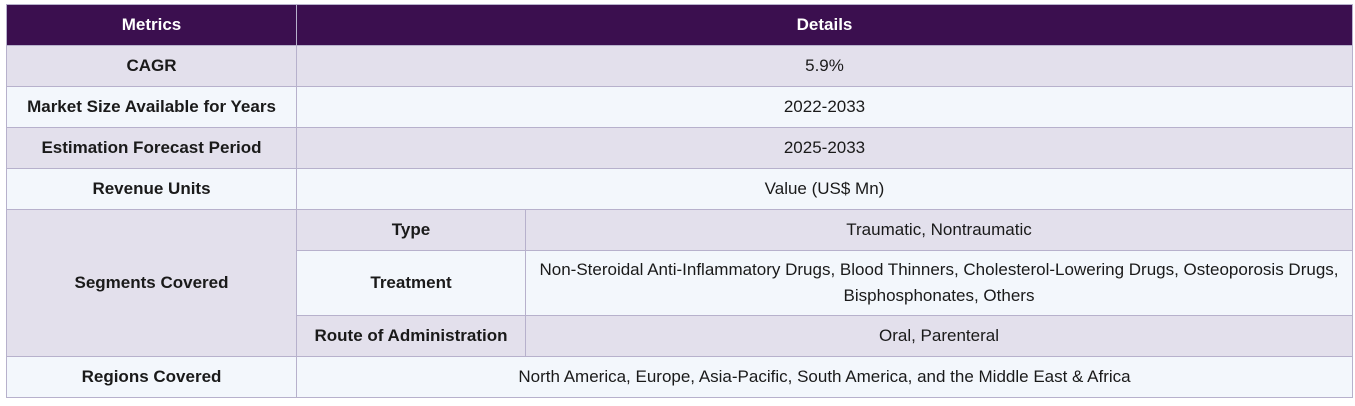 This screenshot has height=406, width=1355. What do you see at coordinates (824, 189) in the screenshot?
I see `revenue-units-value: Value (US$ Mn)` at bounding box center [824, 189].